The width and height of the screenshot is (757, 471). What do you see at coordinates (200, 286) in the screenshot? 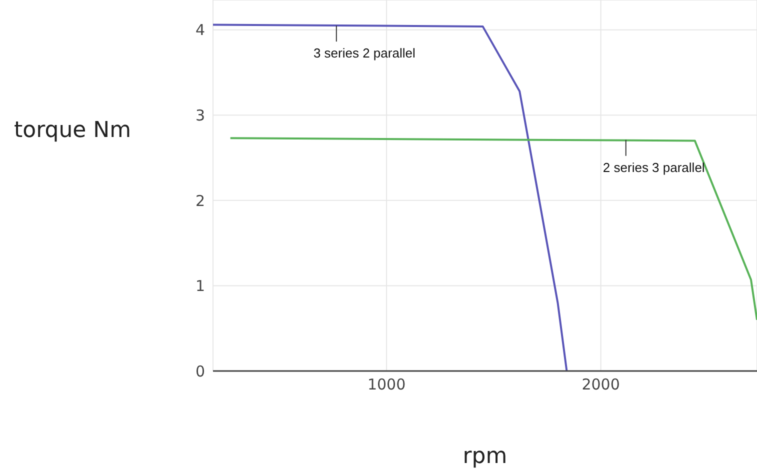
I see `y-tick-label: 1` at bounding box center [200, 286].